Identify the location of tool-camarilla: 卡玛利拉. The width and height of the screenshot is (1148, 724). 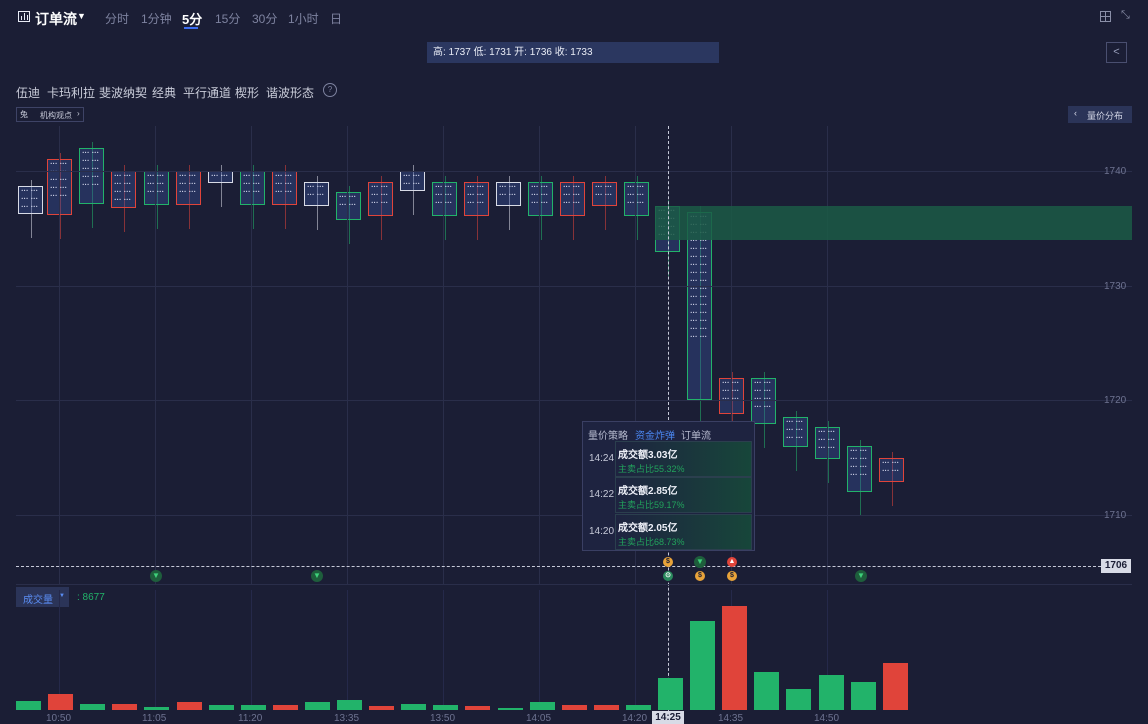
(71, 93).